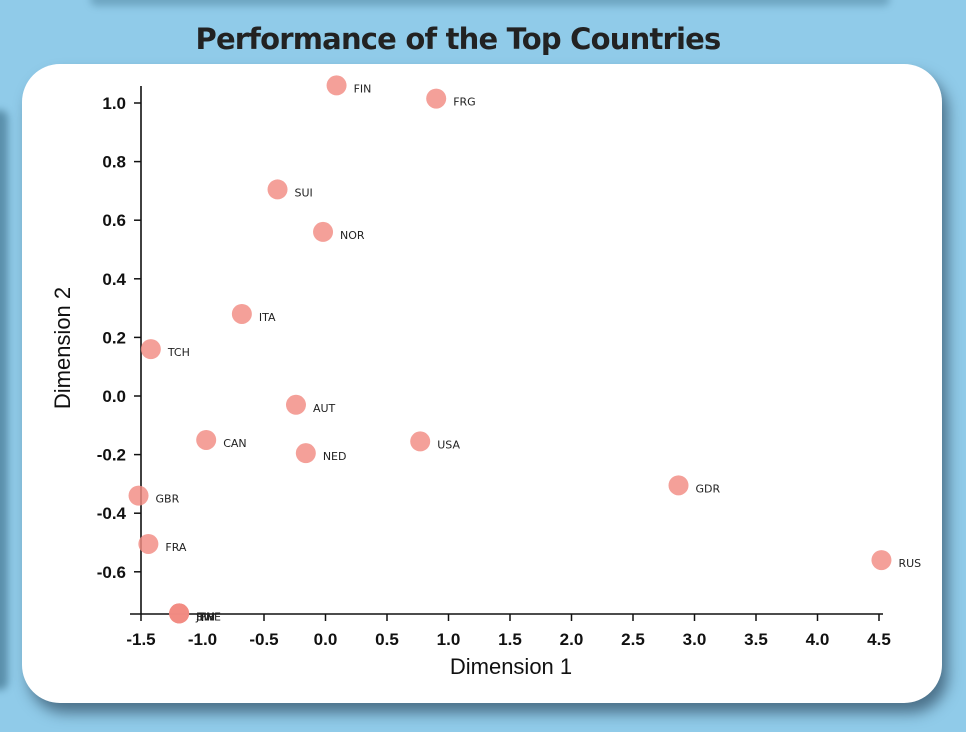 Image resolution: width=966 pixels, height=732 pixels. What do you see at coordinates (114, 396) in the screenshot?
I see `y-tick-label: 0.0` at bounding box center [114, 396].